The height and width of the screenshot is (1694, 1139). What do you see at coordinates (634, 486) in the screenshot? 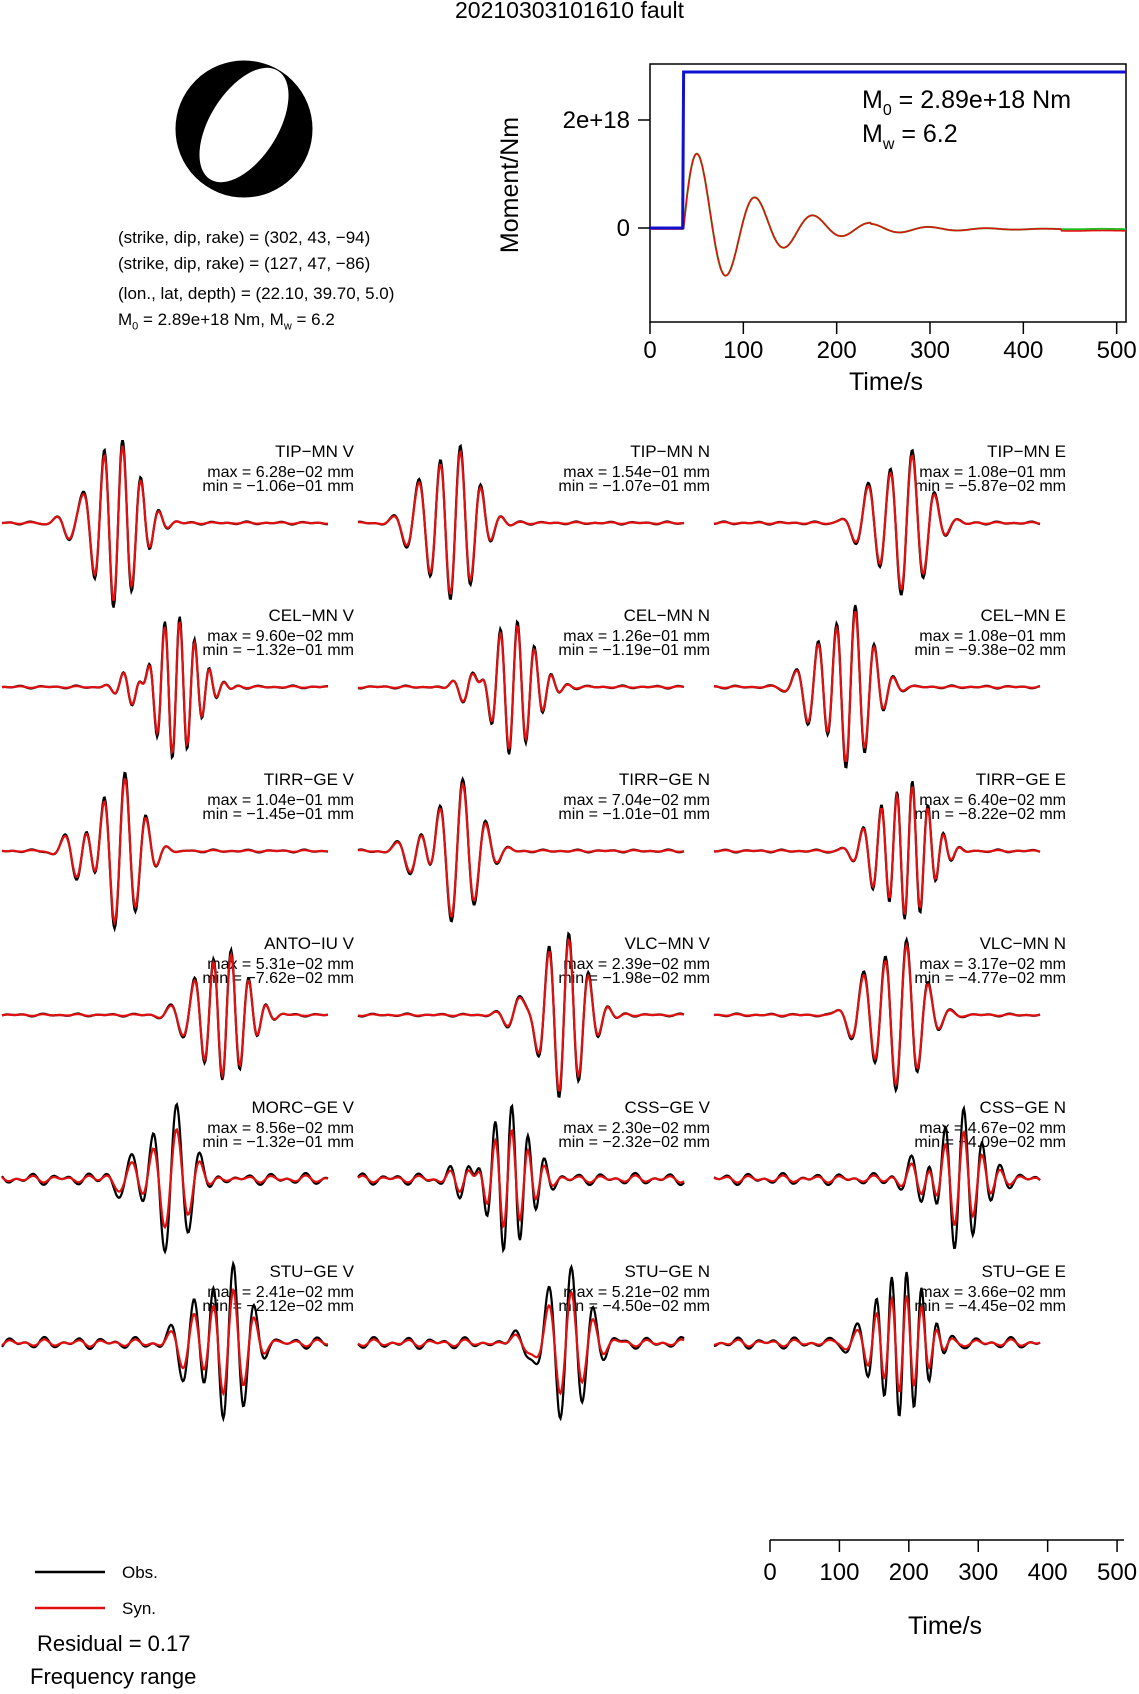
I see `min-amplitude-label: min = −1.07e−01 mm` at bounding box center [634, 486].